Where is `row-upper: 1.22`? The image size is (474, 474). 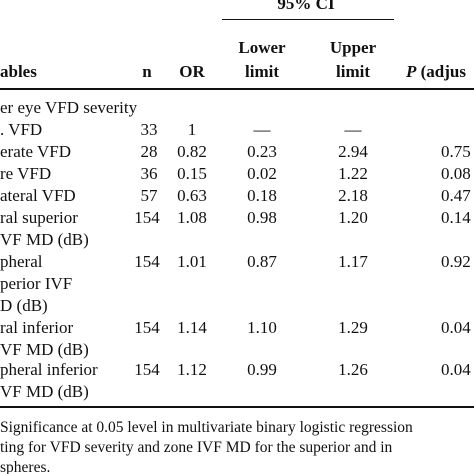 row-upper: 1.22 is located at coordinates (353, 173).